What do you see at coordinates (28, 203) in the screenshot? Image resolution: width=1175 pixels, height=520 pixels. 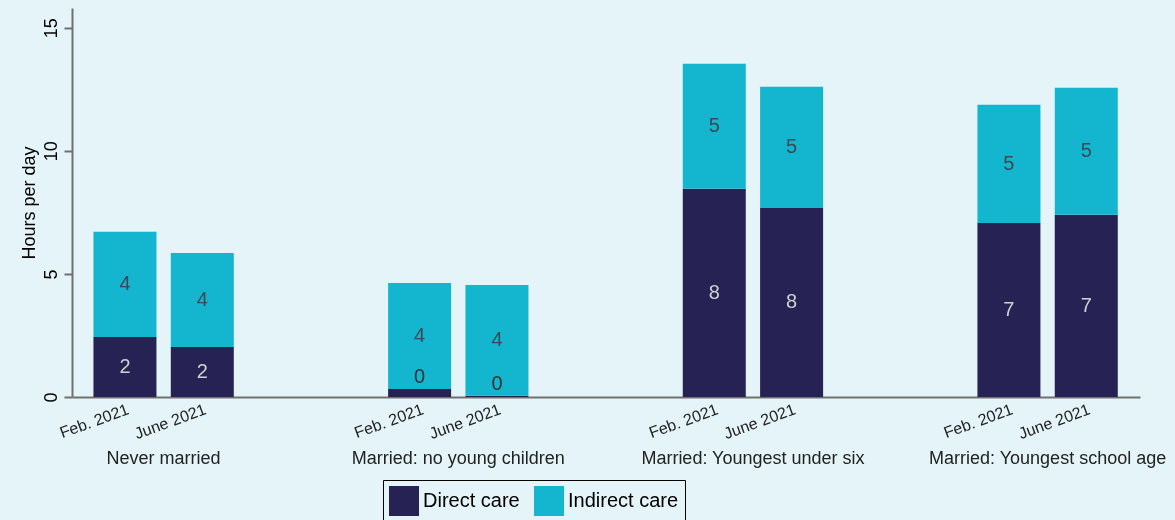 I see `y-axis-title: Hours per day` at bounding box center [28, 203].